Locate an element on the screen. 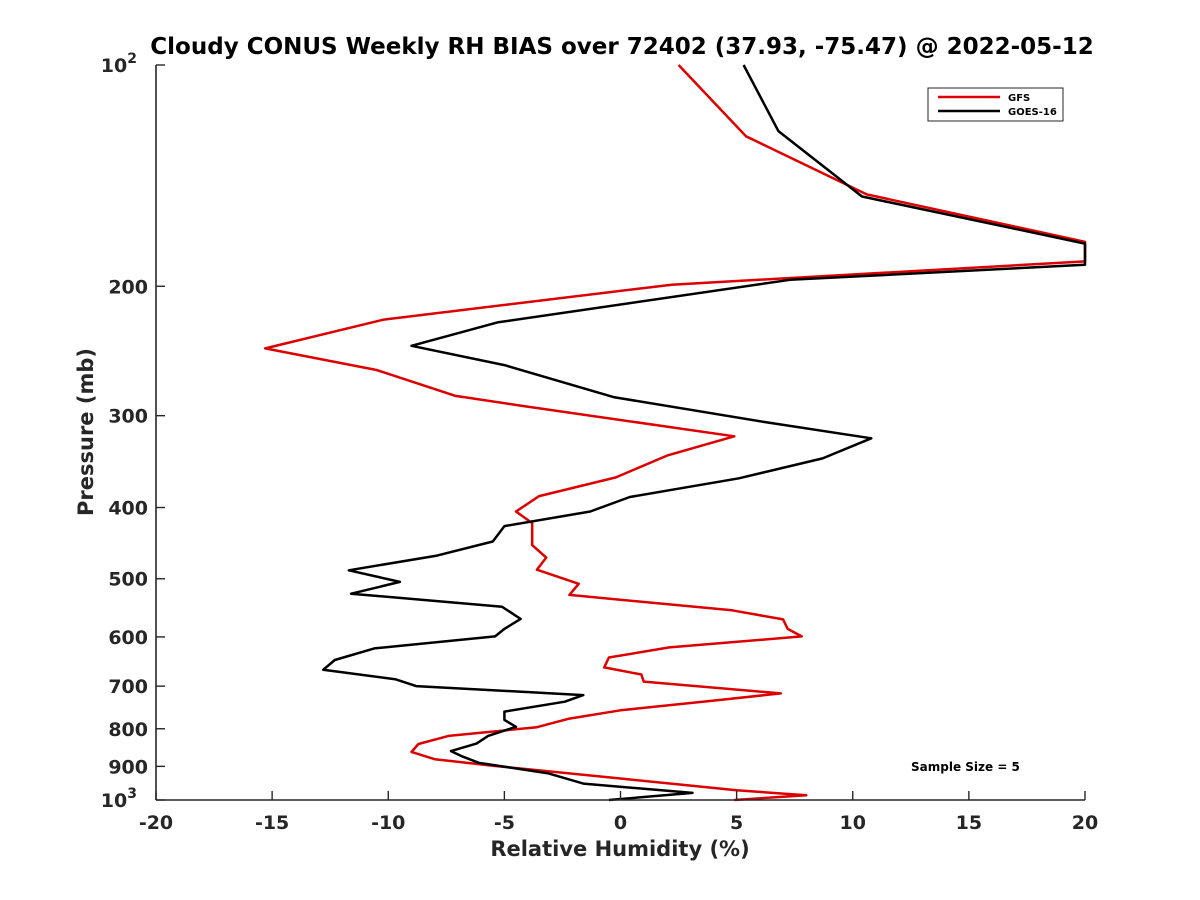  x-tick-label: -10 is located at coordinates (388, 823).